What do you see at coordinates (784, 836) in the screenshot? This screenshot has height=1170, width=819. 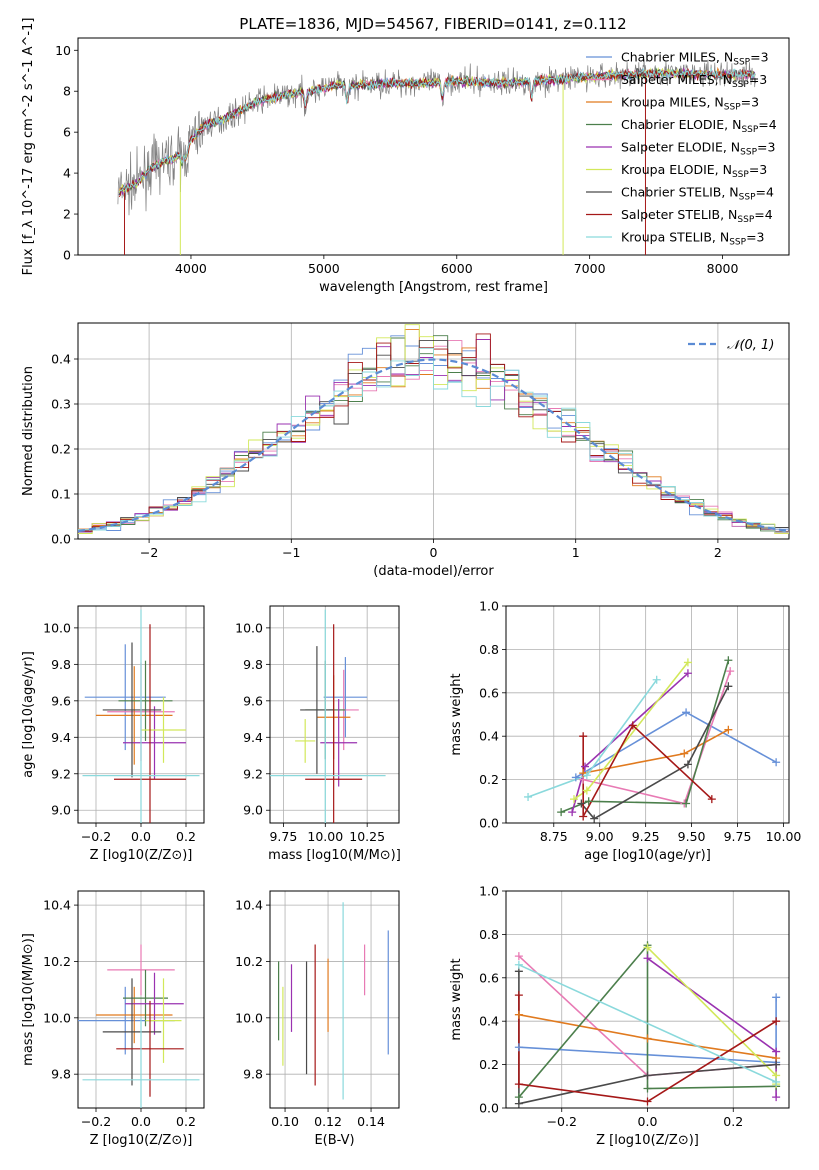 I see `x-tick-label: 10.00` at bounding box center [784, 836].